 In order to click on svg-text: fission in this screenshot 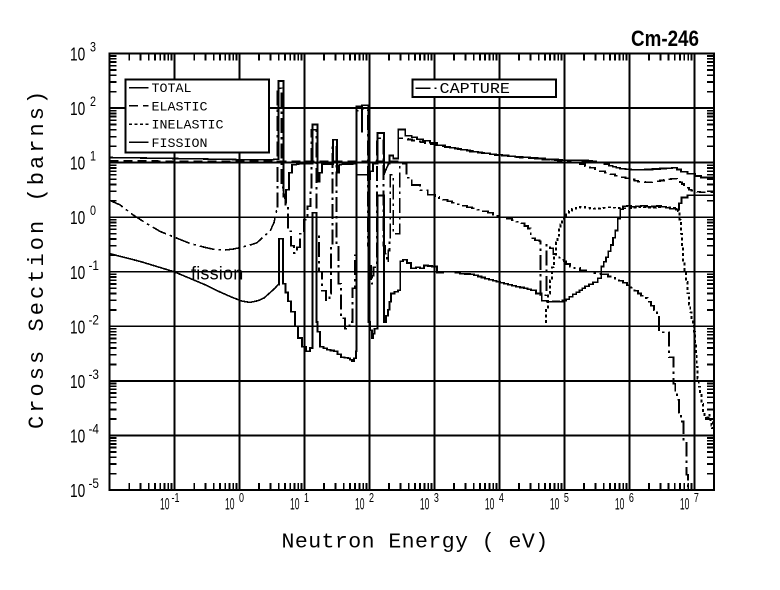, I will do `click(217, 274)`.